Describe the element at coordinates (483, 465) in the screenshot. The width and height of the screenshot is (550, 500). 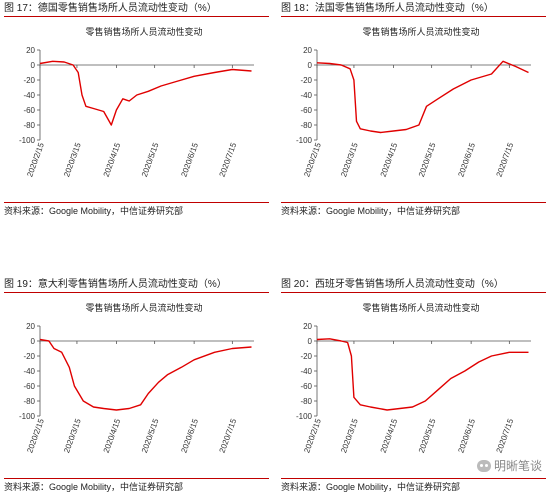
I see `wechat-icon` at that location.